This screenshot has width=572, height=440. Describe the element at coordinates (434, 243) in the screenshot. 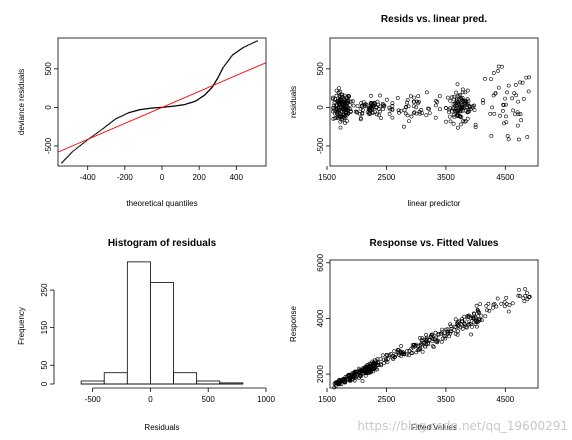

I see `response-vs-fitted-title: Response vs. Fitted Values` at that location.